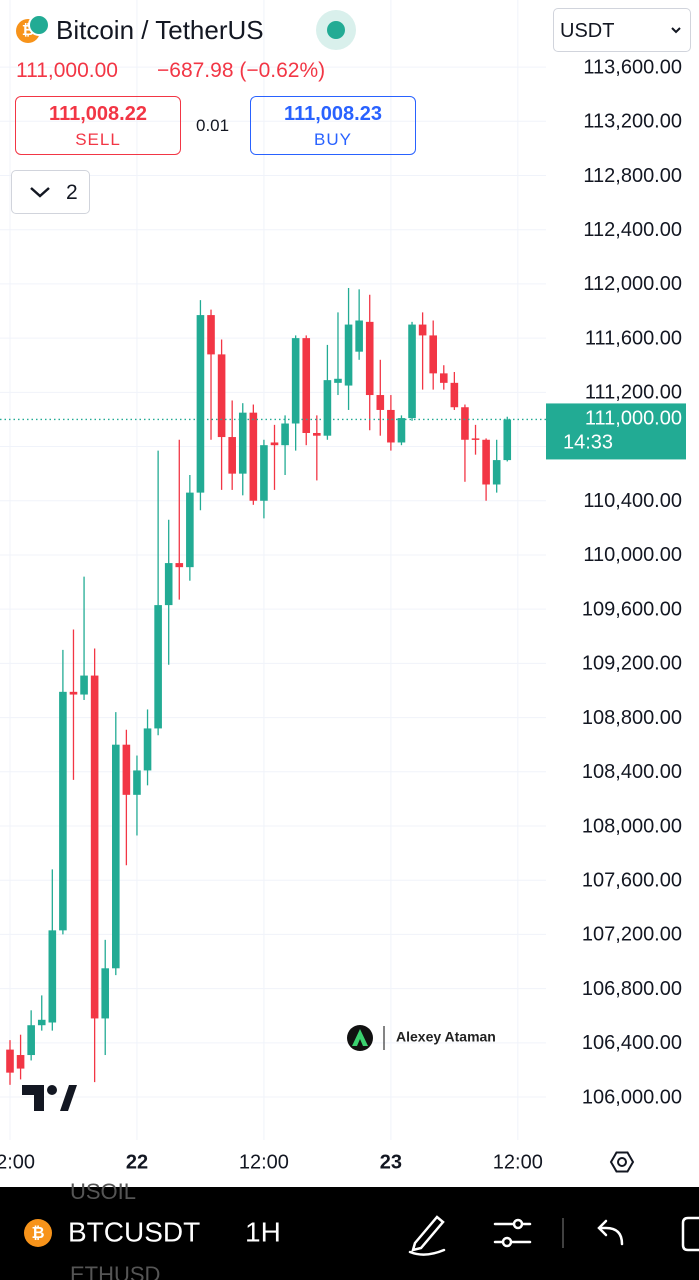  What do you see at coordinates (49, 1098) in the screenshot?
I see `tv-logo` at bounding box center [49, 1098].